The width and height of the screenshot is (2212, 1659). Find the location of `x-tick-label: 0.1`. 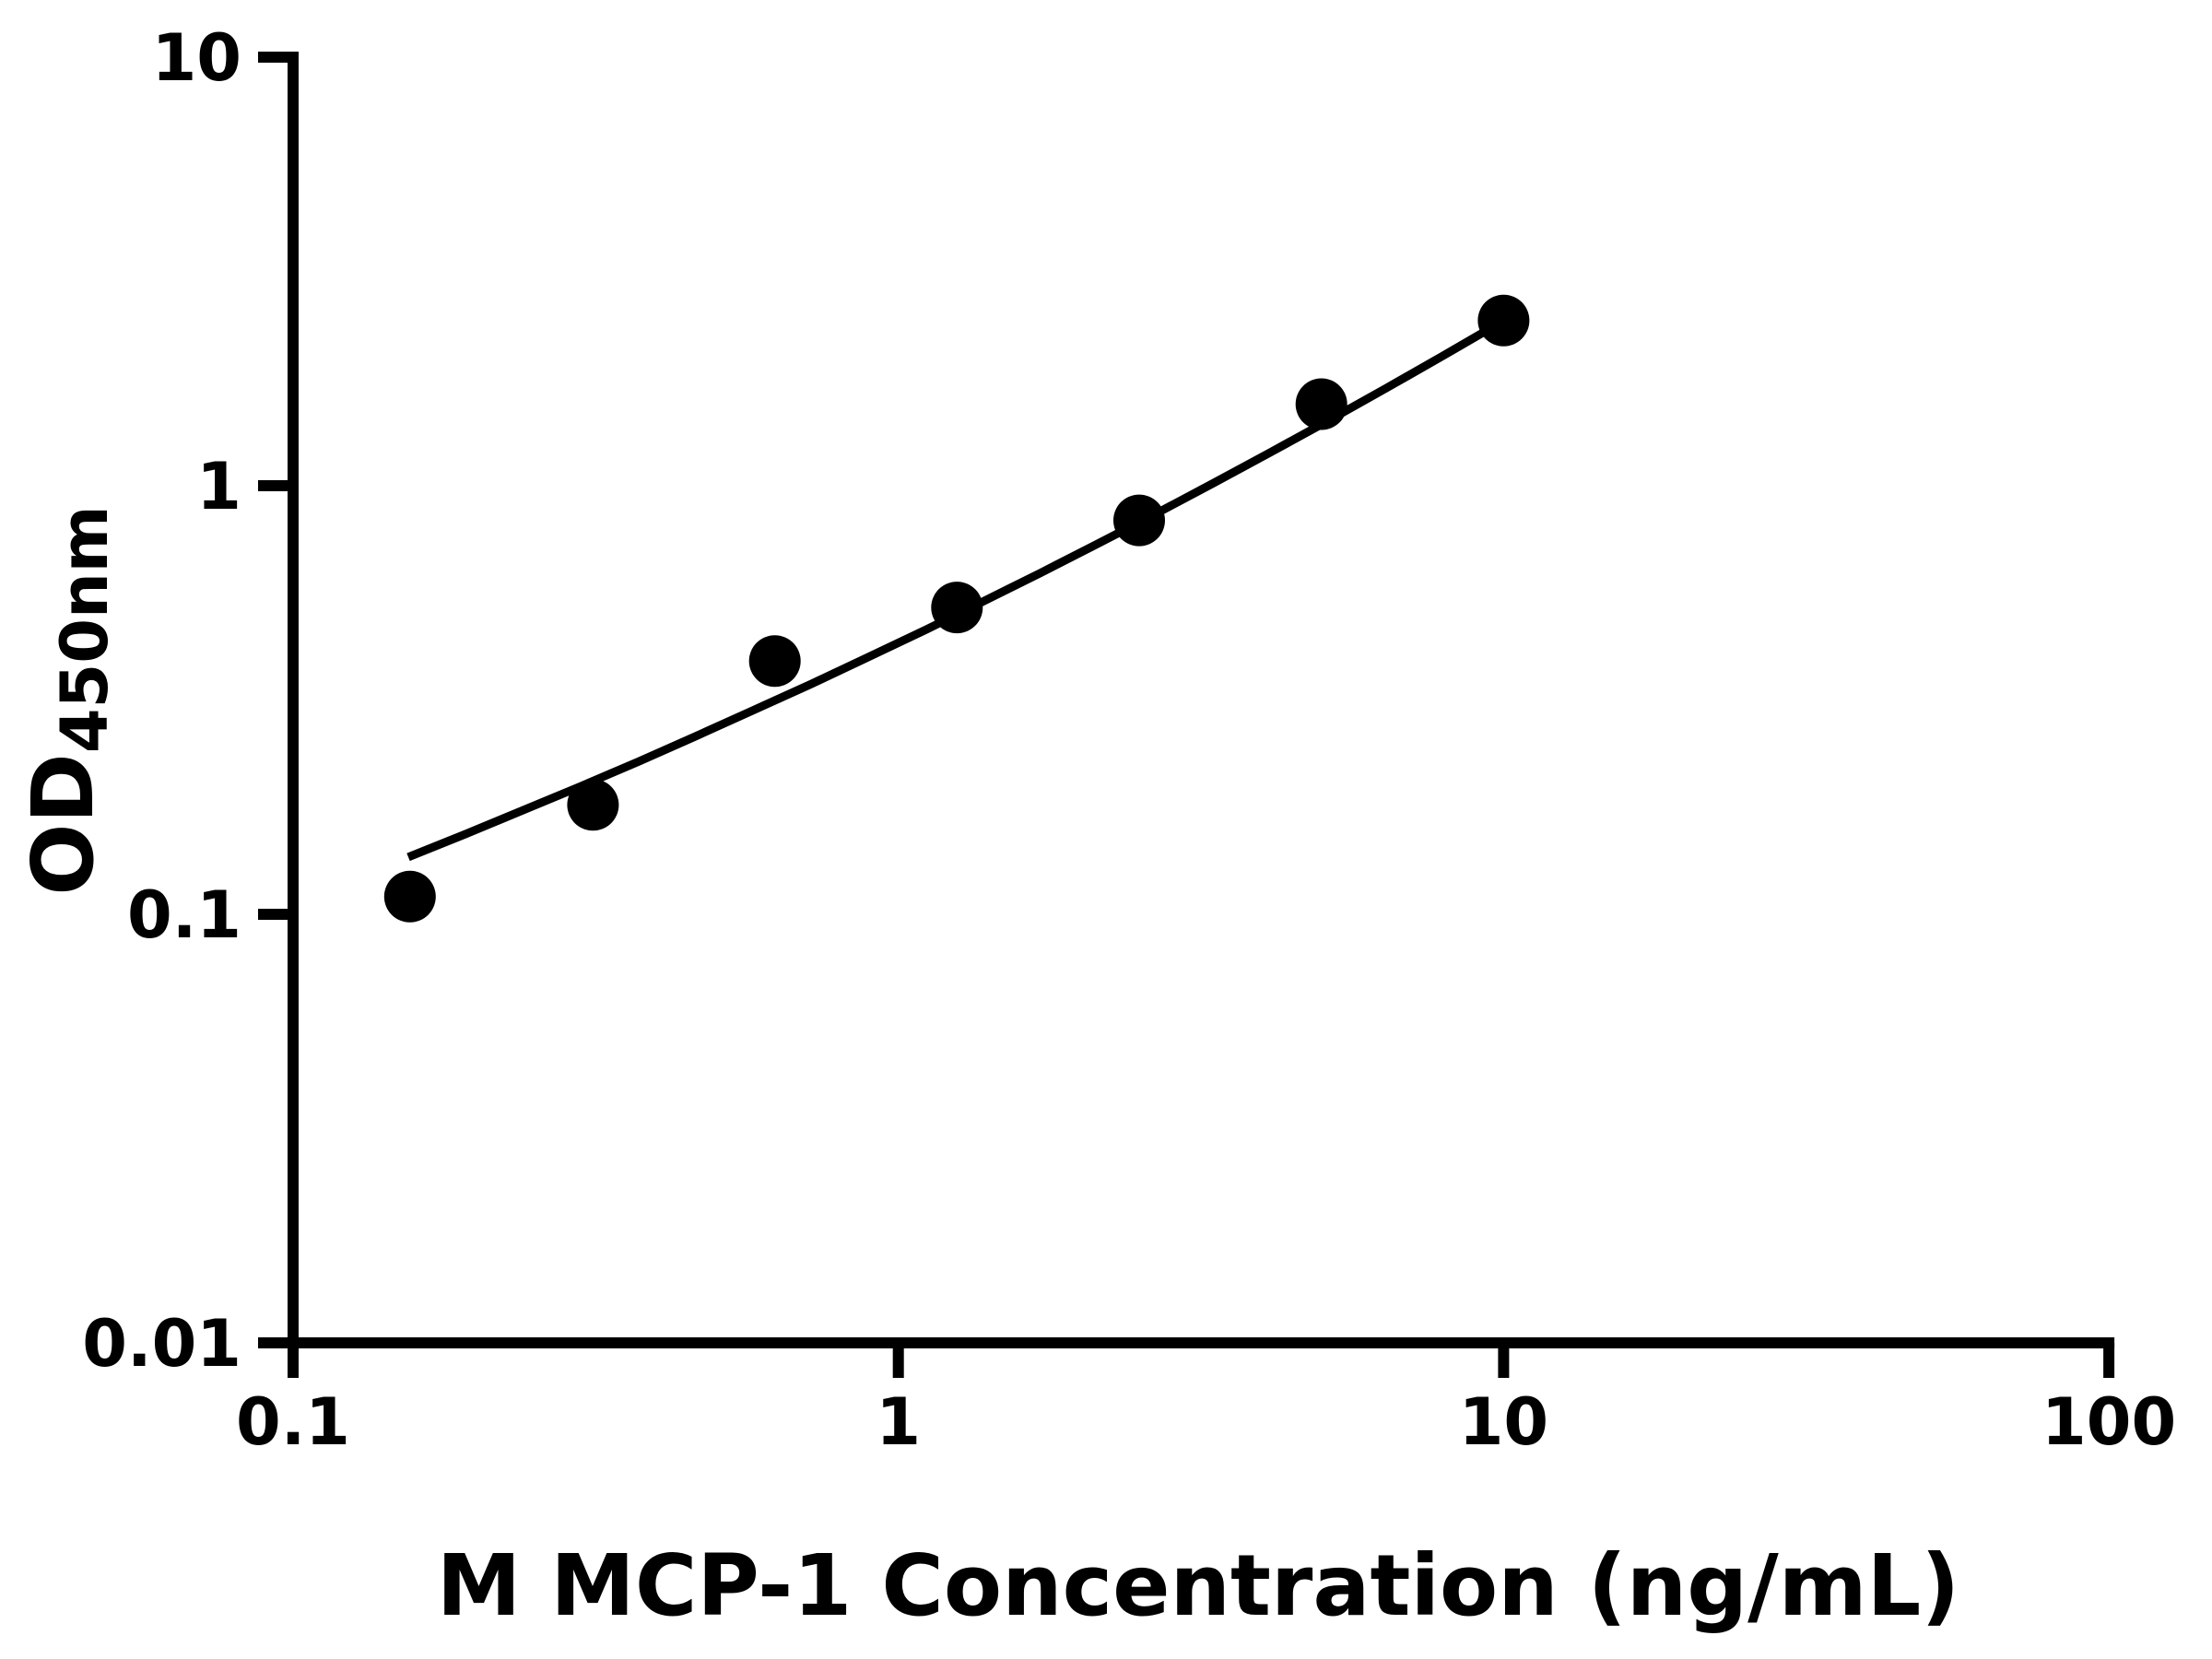

x-tick-label: 0.1 is located at coordinates (293, 1422).